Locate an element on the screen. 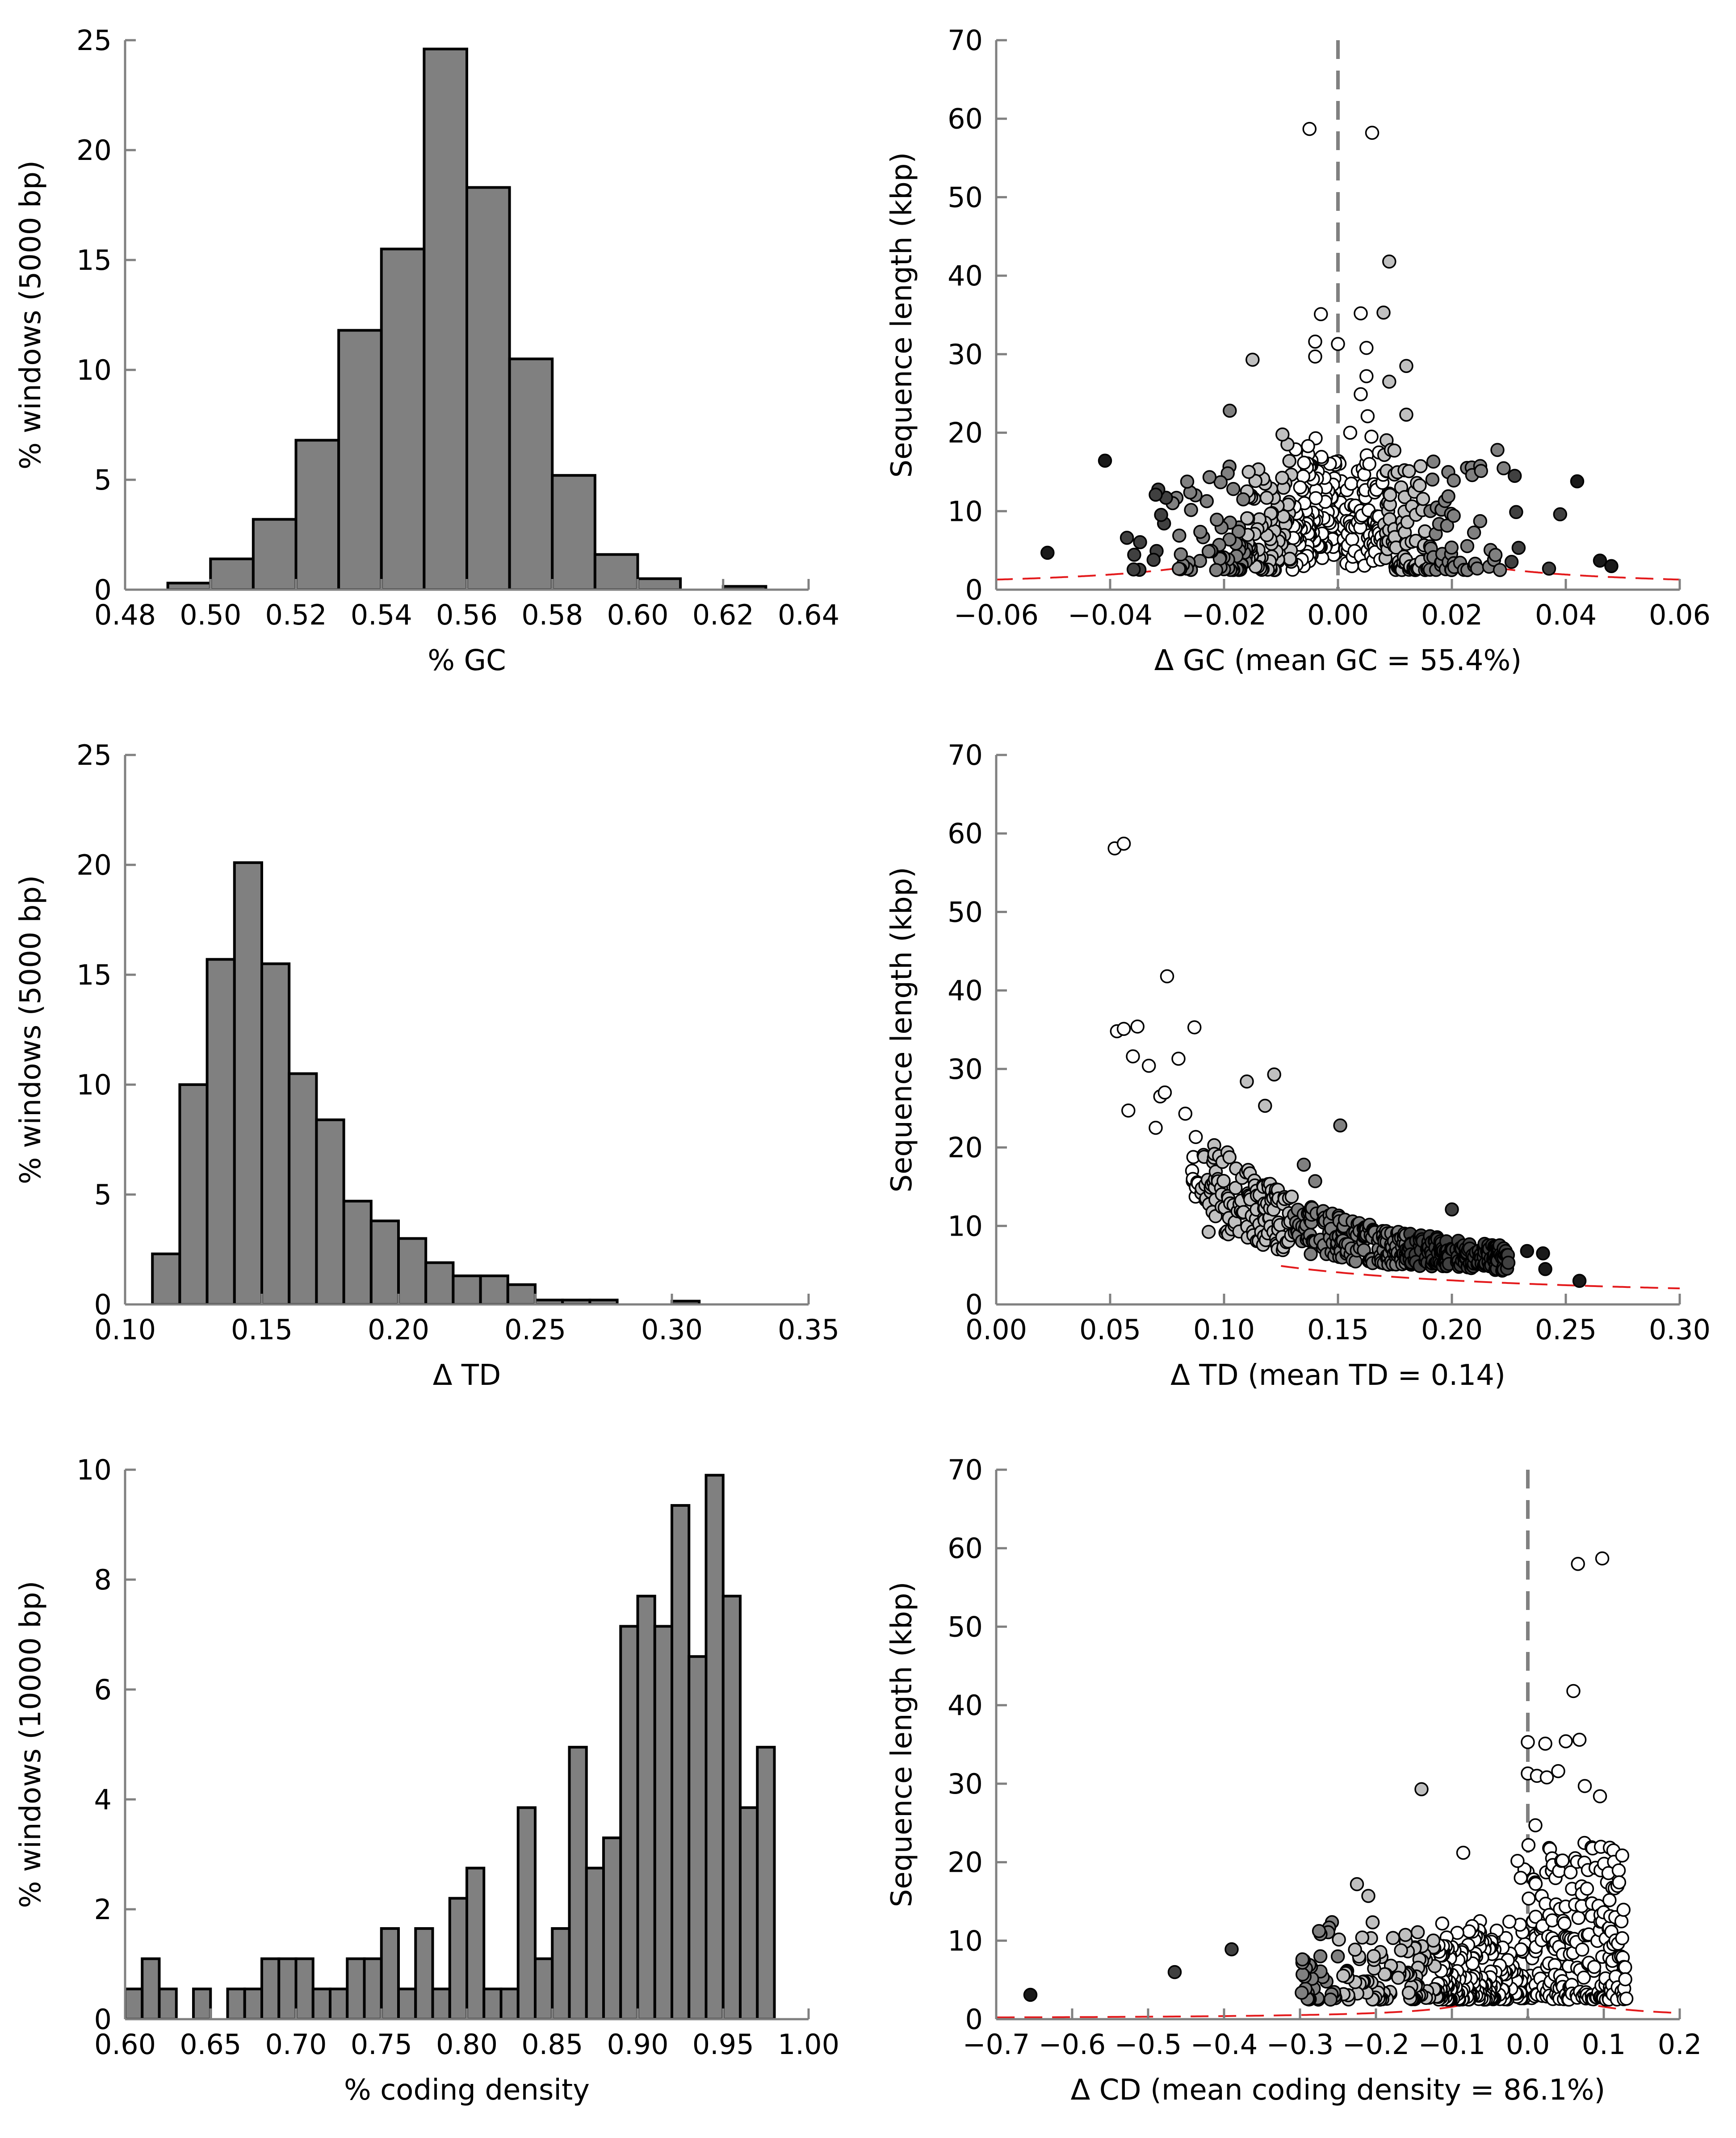 The image size is (1736, 2138). x-tick-label: 0.1 is located at coordinates (1604, 2045).